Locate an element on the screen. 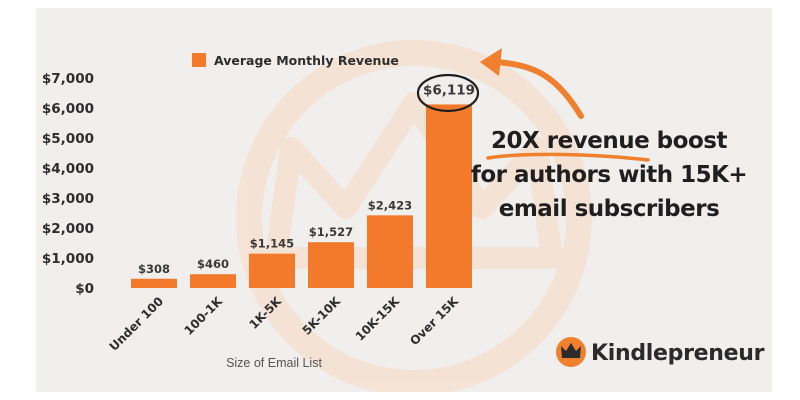 The image size is (800, 400). bar-100-1k is located at coordinates (213, 281).